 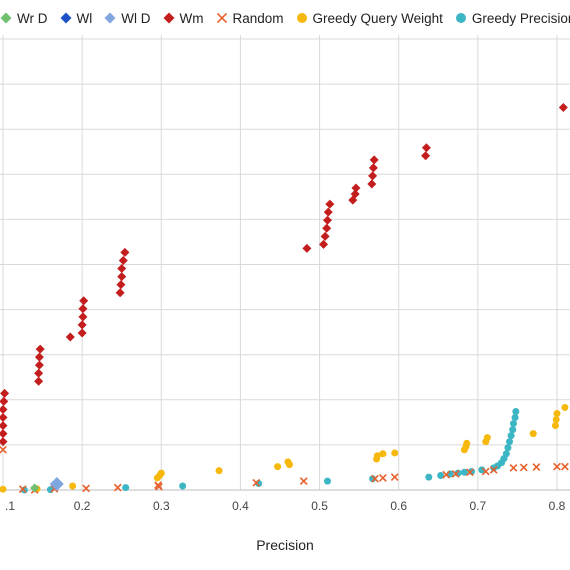 I want to click on legend-label: Wl, so click(x=84, y=18).